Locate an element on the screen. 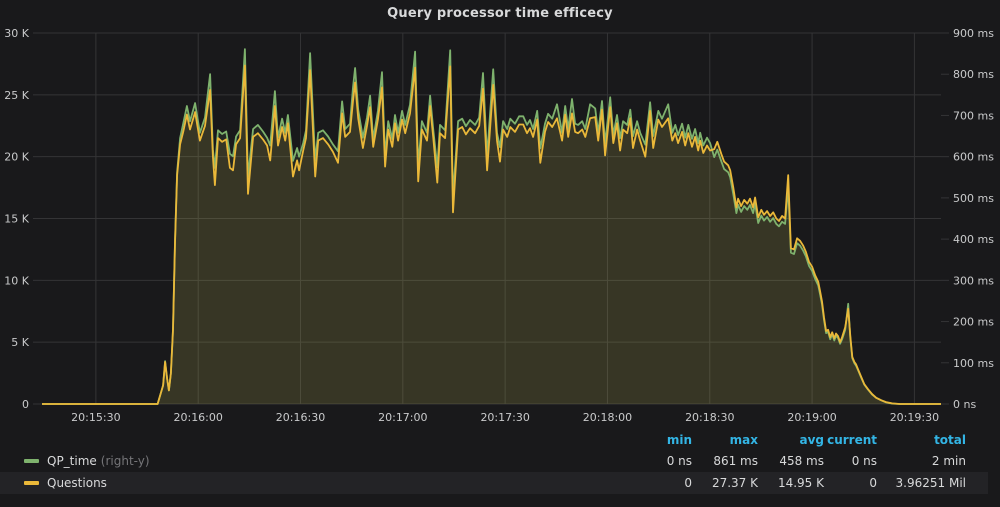 Image resolution: width=1000 pixels, height=507 pixels. series-axis-hint: (right-y) is located at coordinates (125, 461).